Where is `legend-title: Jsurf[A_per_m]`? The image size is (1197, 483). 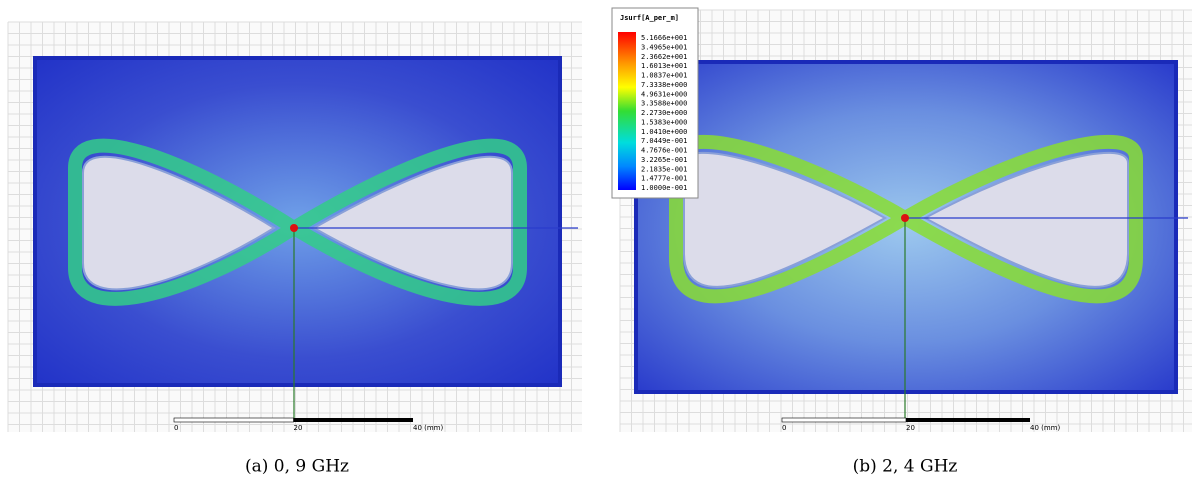 legend-title: Jsurf[A_per_m] is located at coordinates (649, 18).